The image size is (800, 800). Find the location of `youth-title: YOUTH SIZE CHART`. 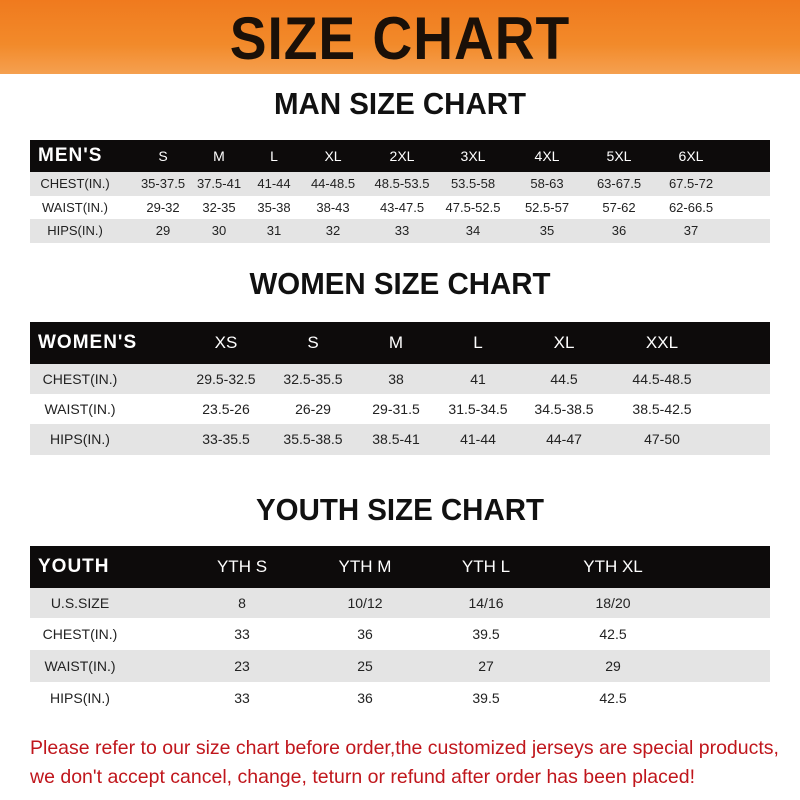

youth-title: YOUTH SIZE CHART is located at coordinates (400, 509).